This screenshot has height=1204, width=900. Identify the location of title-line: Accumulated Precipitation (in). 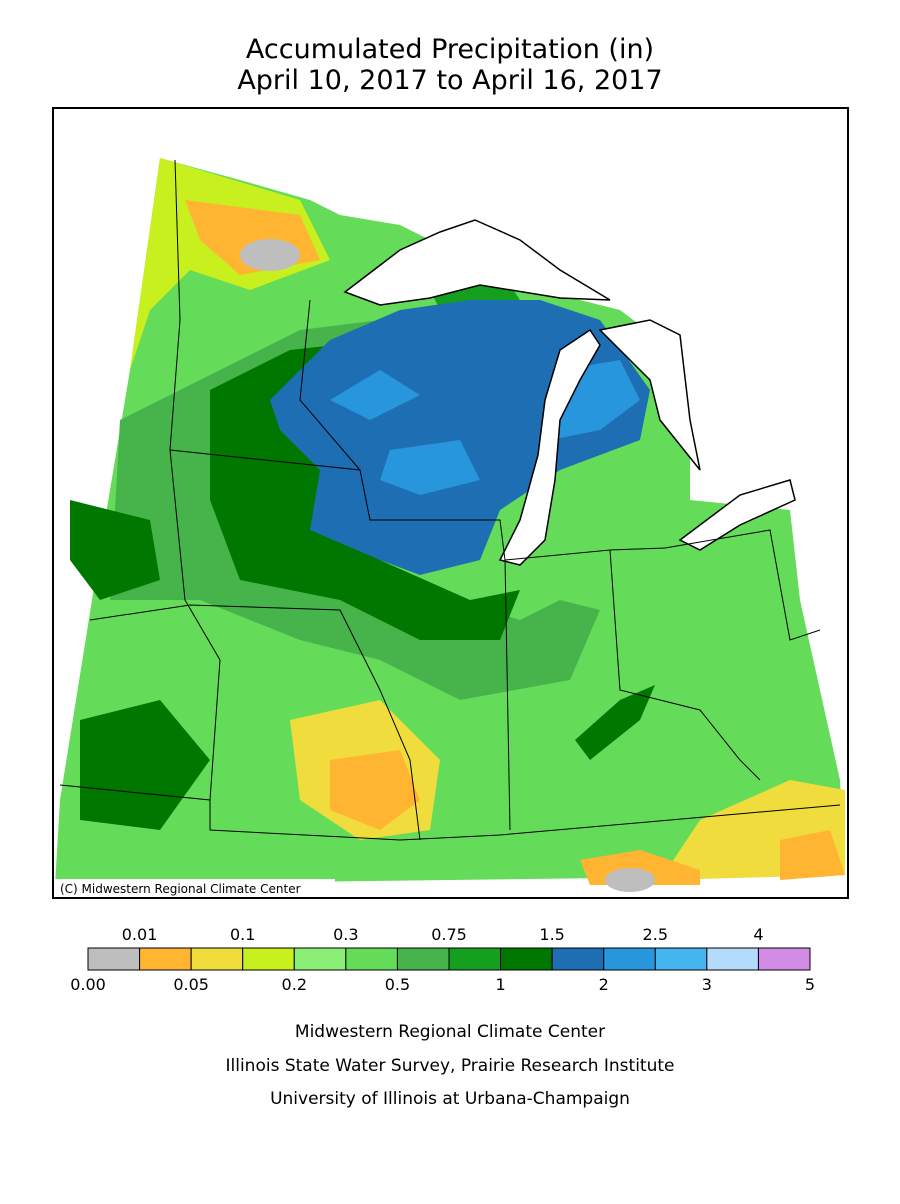
(450, 49).